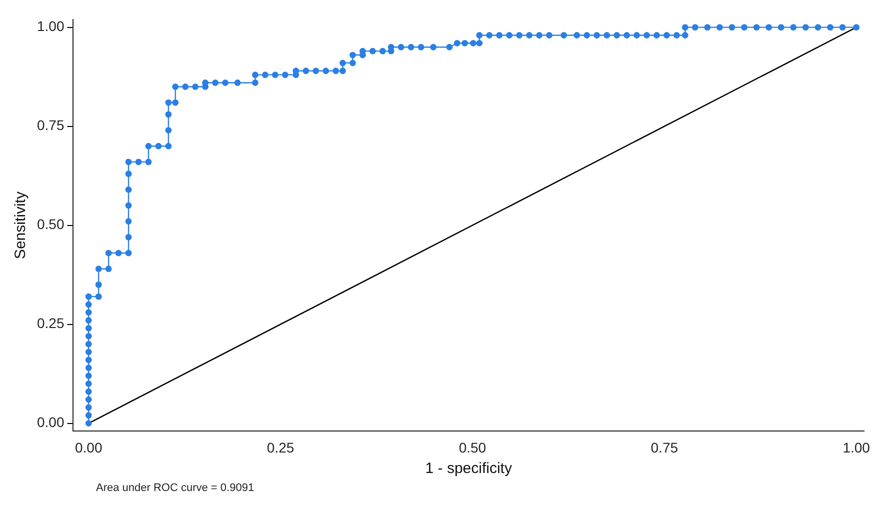 The width and height of the screenshot is (885, 515). I want to click on y-tick-label: 0.50, so click(50, 224).